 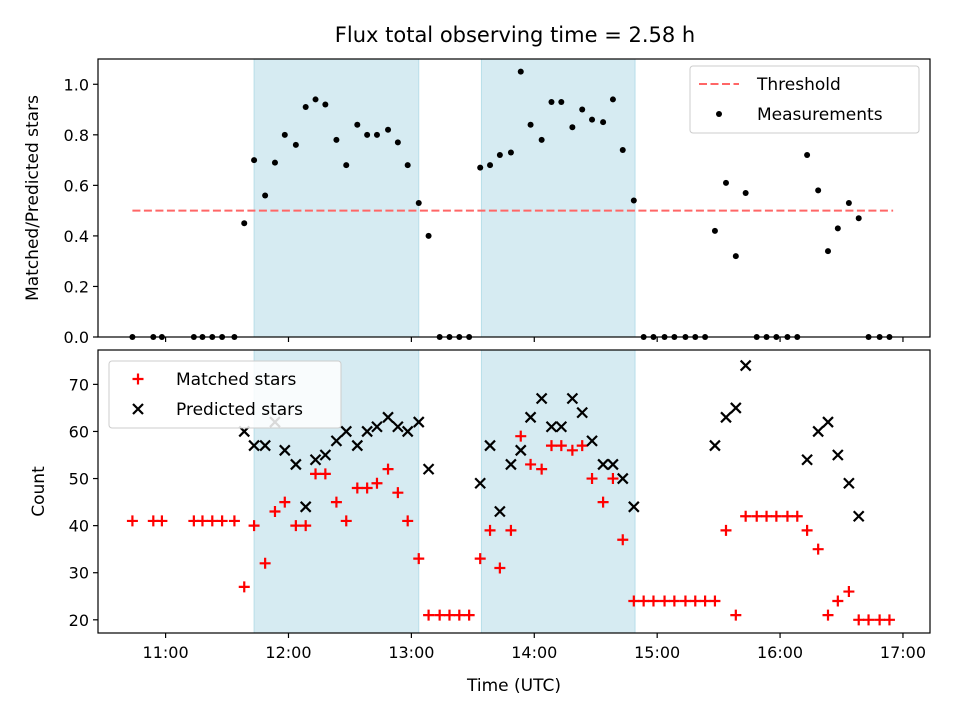 What do you see at coordinates (76, 84) in the screenshot?
I see `y-tick-label: 1.0` at bounding box center [76, 84].